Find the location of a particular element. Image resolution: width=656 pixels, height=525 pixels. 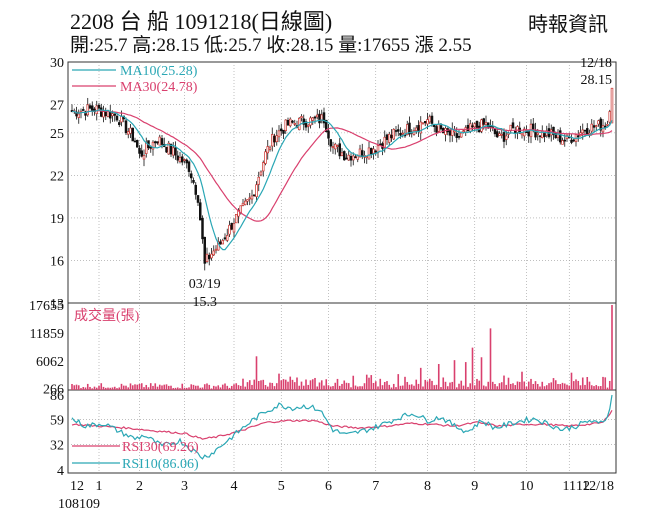

x-tick-label: 4 is located at coordinates (234, 486).